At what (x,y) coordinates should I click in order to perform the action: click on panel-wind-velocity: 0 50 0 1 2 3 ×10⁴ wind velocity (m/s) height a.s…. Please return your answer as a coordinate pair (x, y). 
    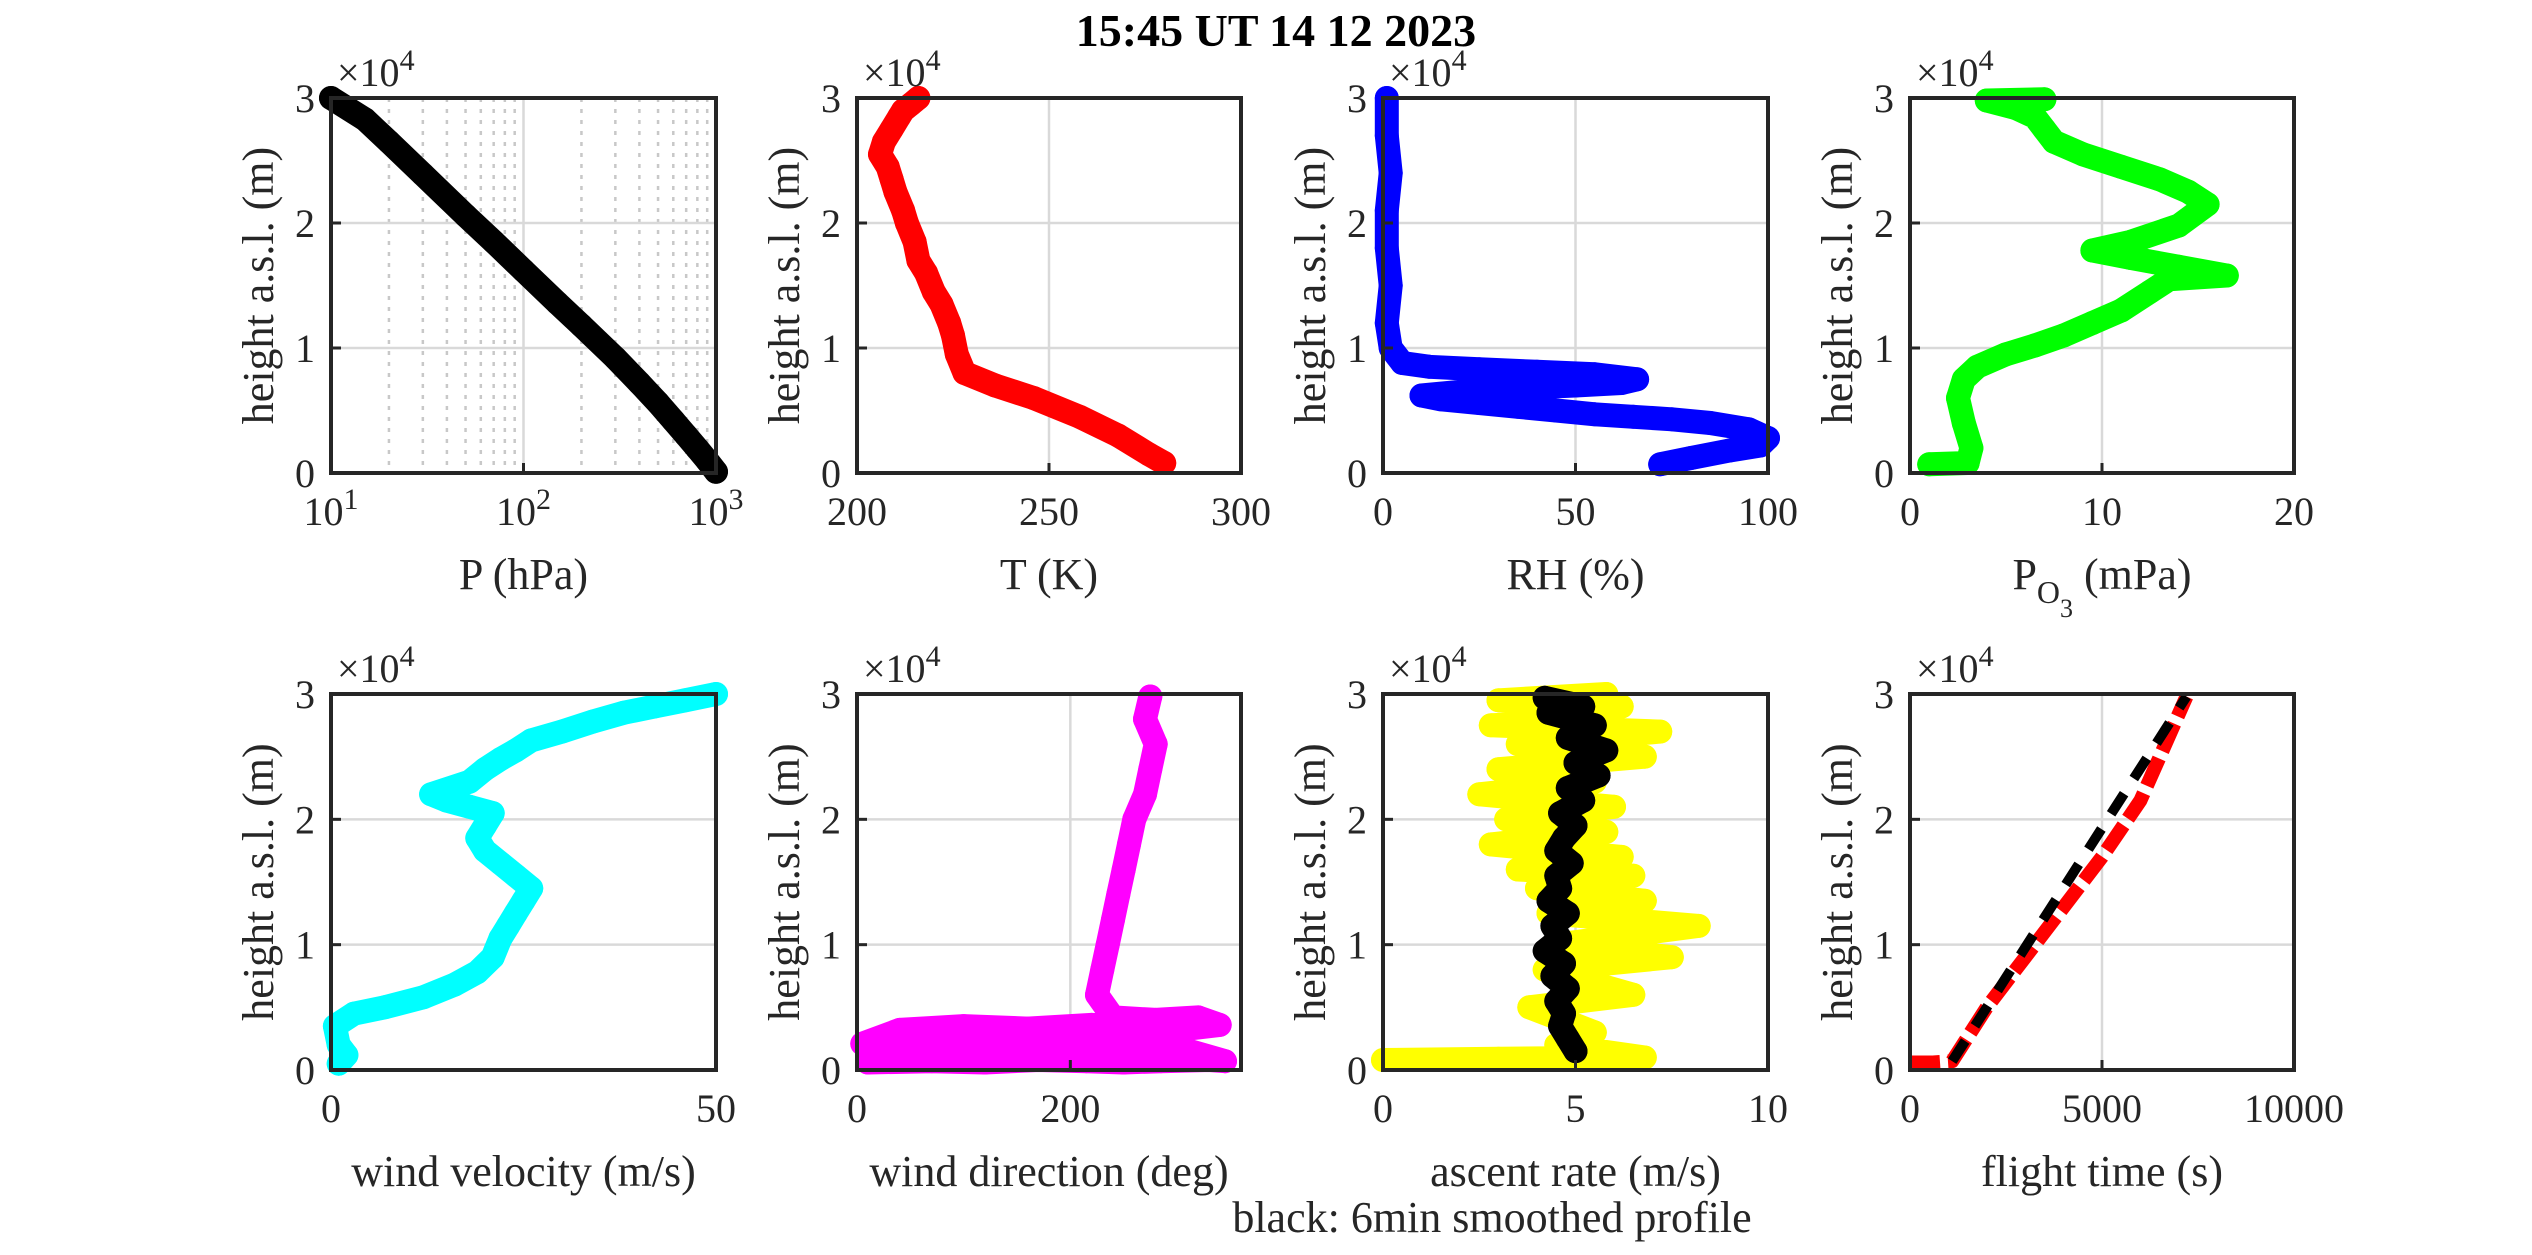
    Looking at the image, I should click on (485, 918).